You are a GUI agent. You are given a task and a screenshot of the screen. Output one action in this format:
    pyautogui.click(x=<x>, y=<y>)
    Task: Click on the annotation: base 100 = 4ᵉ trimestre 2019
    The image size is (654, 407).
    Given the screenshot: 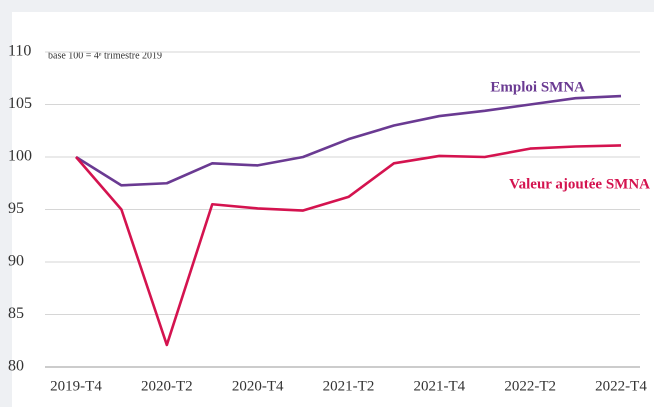 What is the action you would take?
    pyautogui.click(x=105, y=55)
    